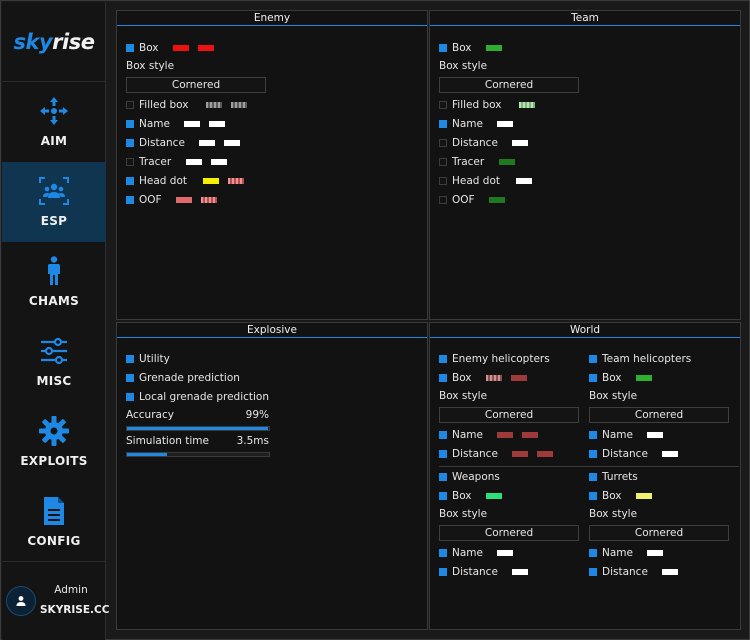 Image resolution: width=750 pixels, height=640 pixels. What do you see at coordinates (494, 48) in the screenshot?
I see `team-box-color` at bounding box center [494, 48].